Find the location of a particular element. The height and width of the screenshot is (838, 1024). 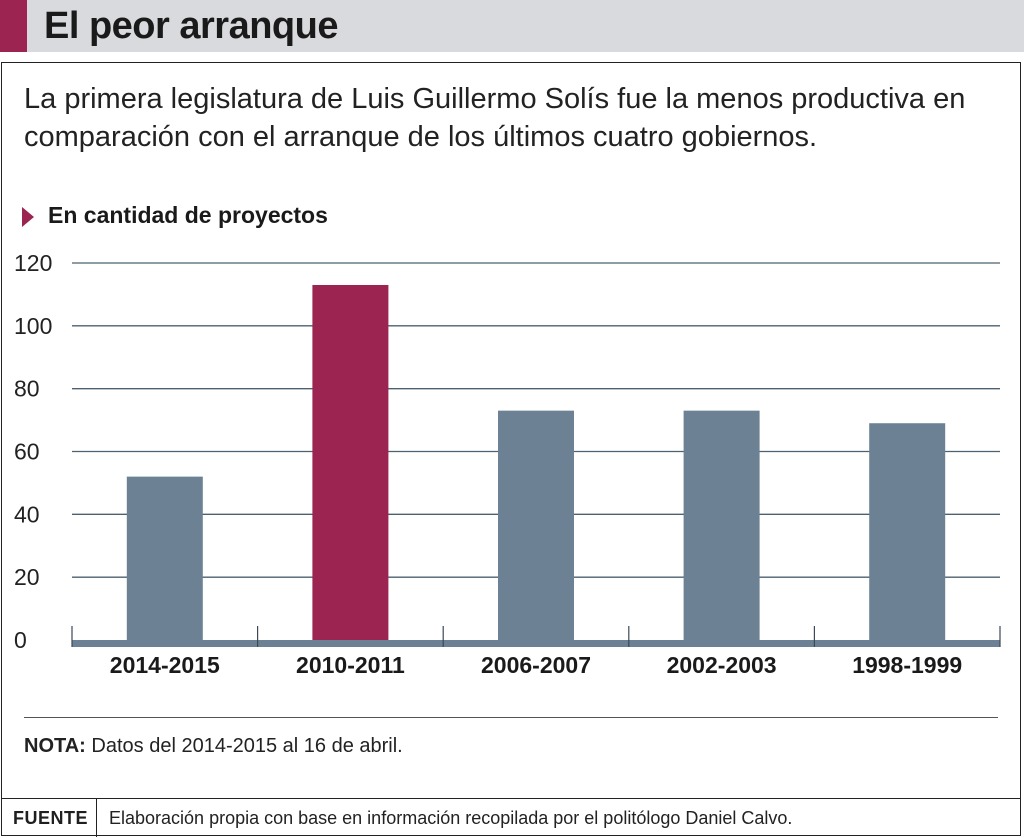

x-tick-label: 2002-2003 is located at coordinates (722, 665).